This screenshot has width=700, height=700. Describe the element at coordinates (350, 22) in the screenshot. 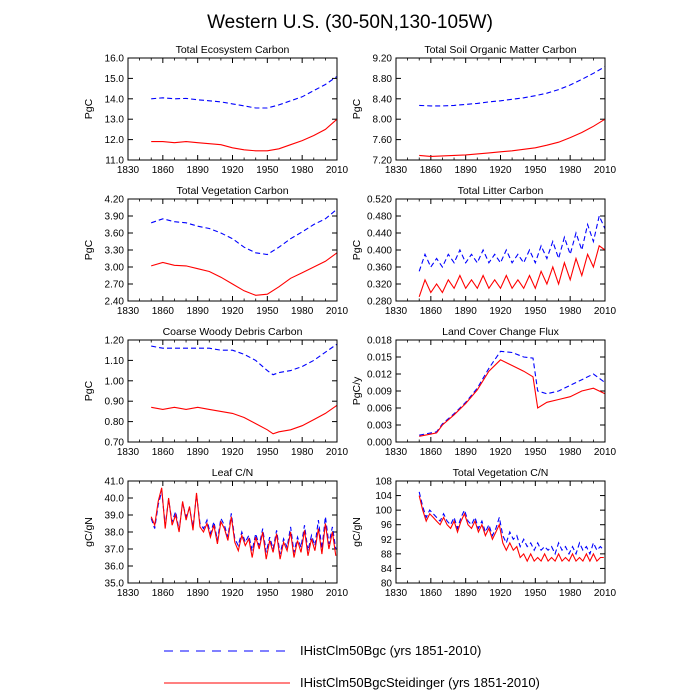

I see `figure-title: Western U.S. (30-50N,130-105W)` at that location.